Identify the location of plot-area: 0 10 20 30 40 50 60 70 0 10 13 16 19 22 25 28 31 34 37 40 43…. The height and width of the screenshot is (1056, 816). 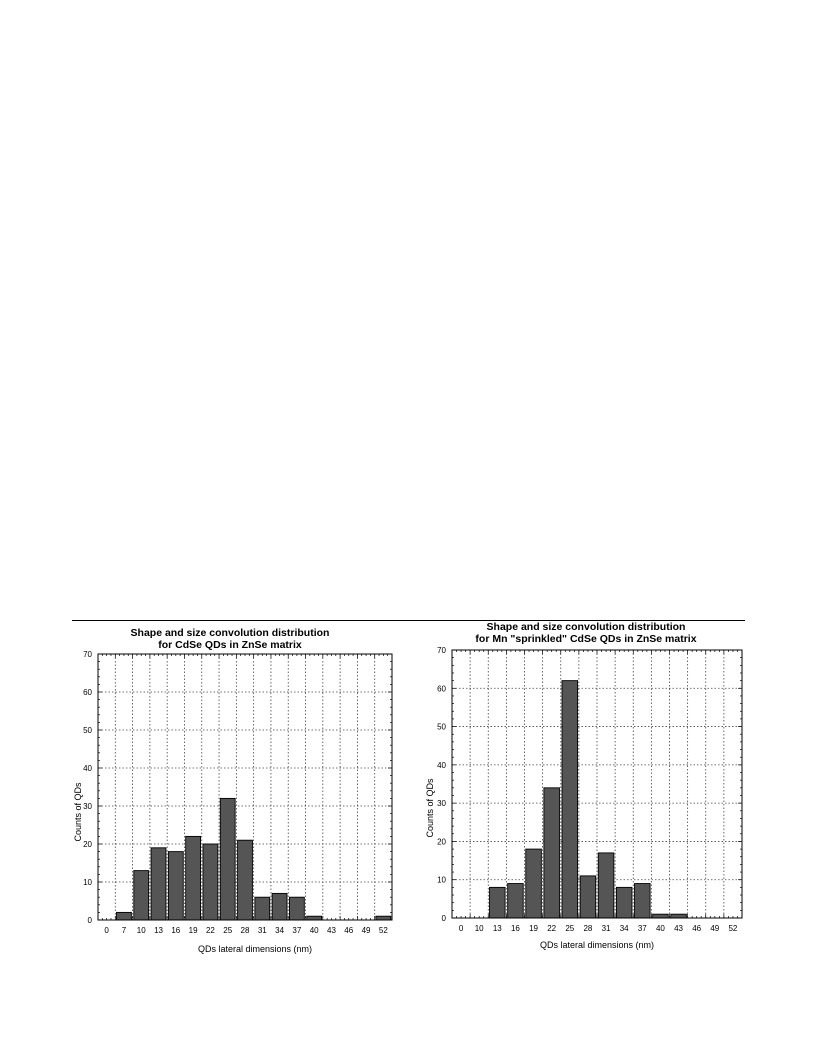
(590, 789).